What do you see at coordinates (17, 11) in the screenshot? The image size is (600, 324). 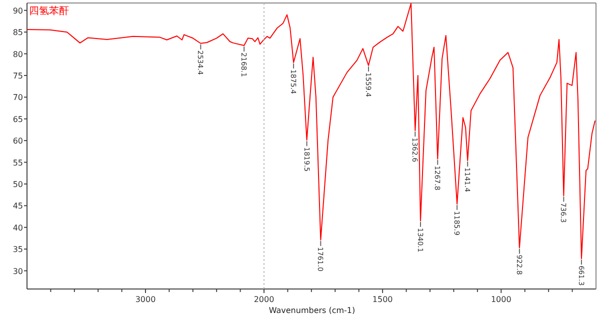 I see `y-tick-label: 90` at bounding box center [17, 11].